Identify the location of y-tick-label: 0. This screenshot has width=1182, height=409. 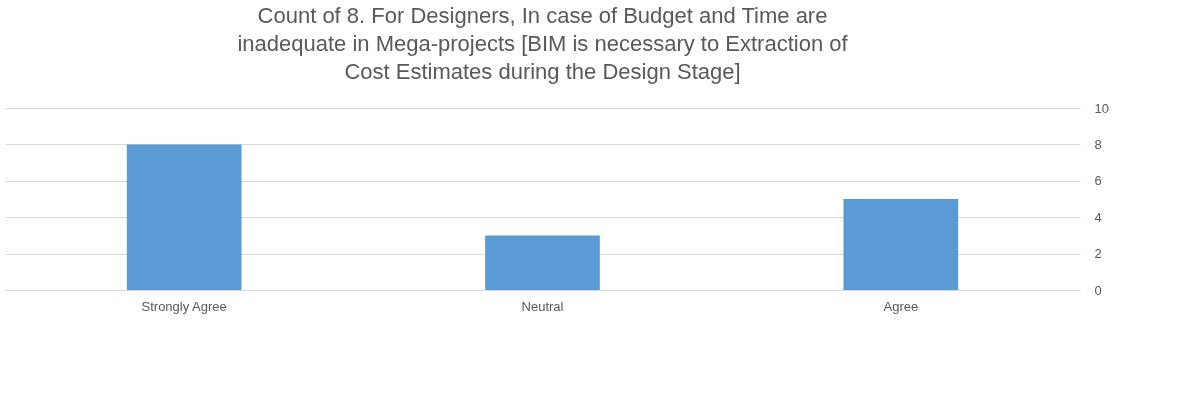
(1098, 290).